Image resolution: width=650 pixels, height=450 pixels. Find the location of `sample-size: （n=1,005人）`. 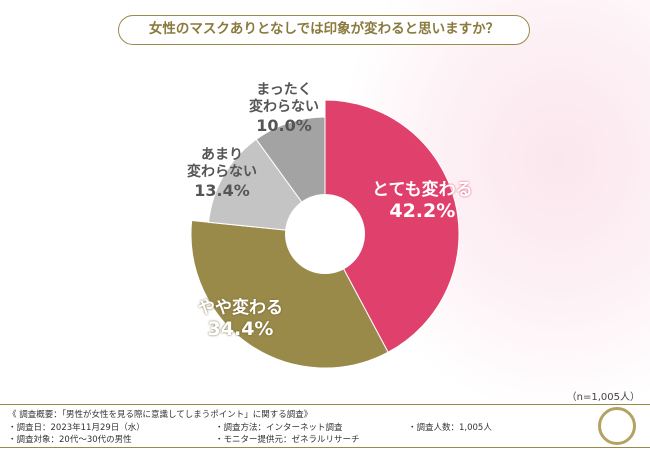

sample-size: （n=1,005人） is located at coordinates (603, 397).